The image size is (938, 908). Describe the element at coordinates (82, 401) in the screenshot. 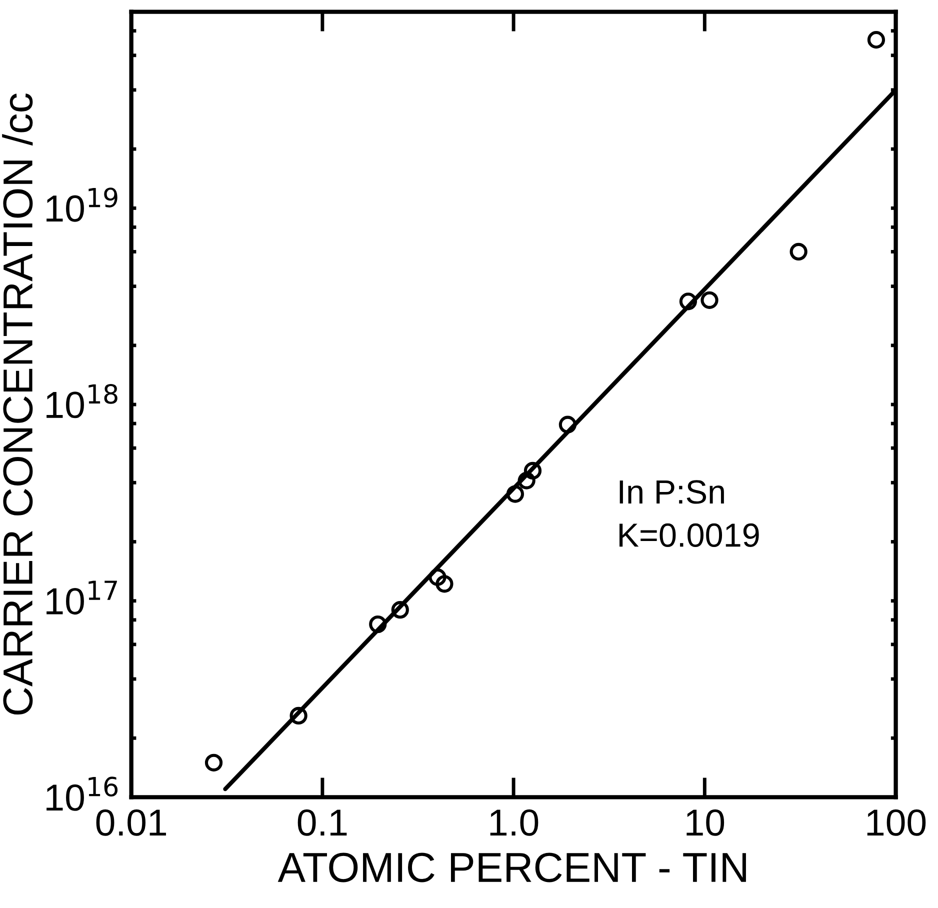

I see `y-tick-label: 10$^{18}$` at that location.